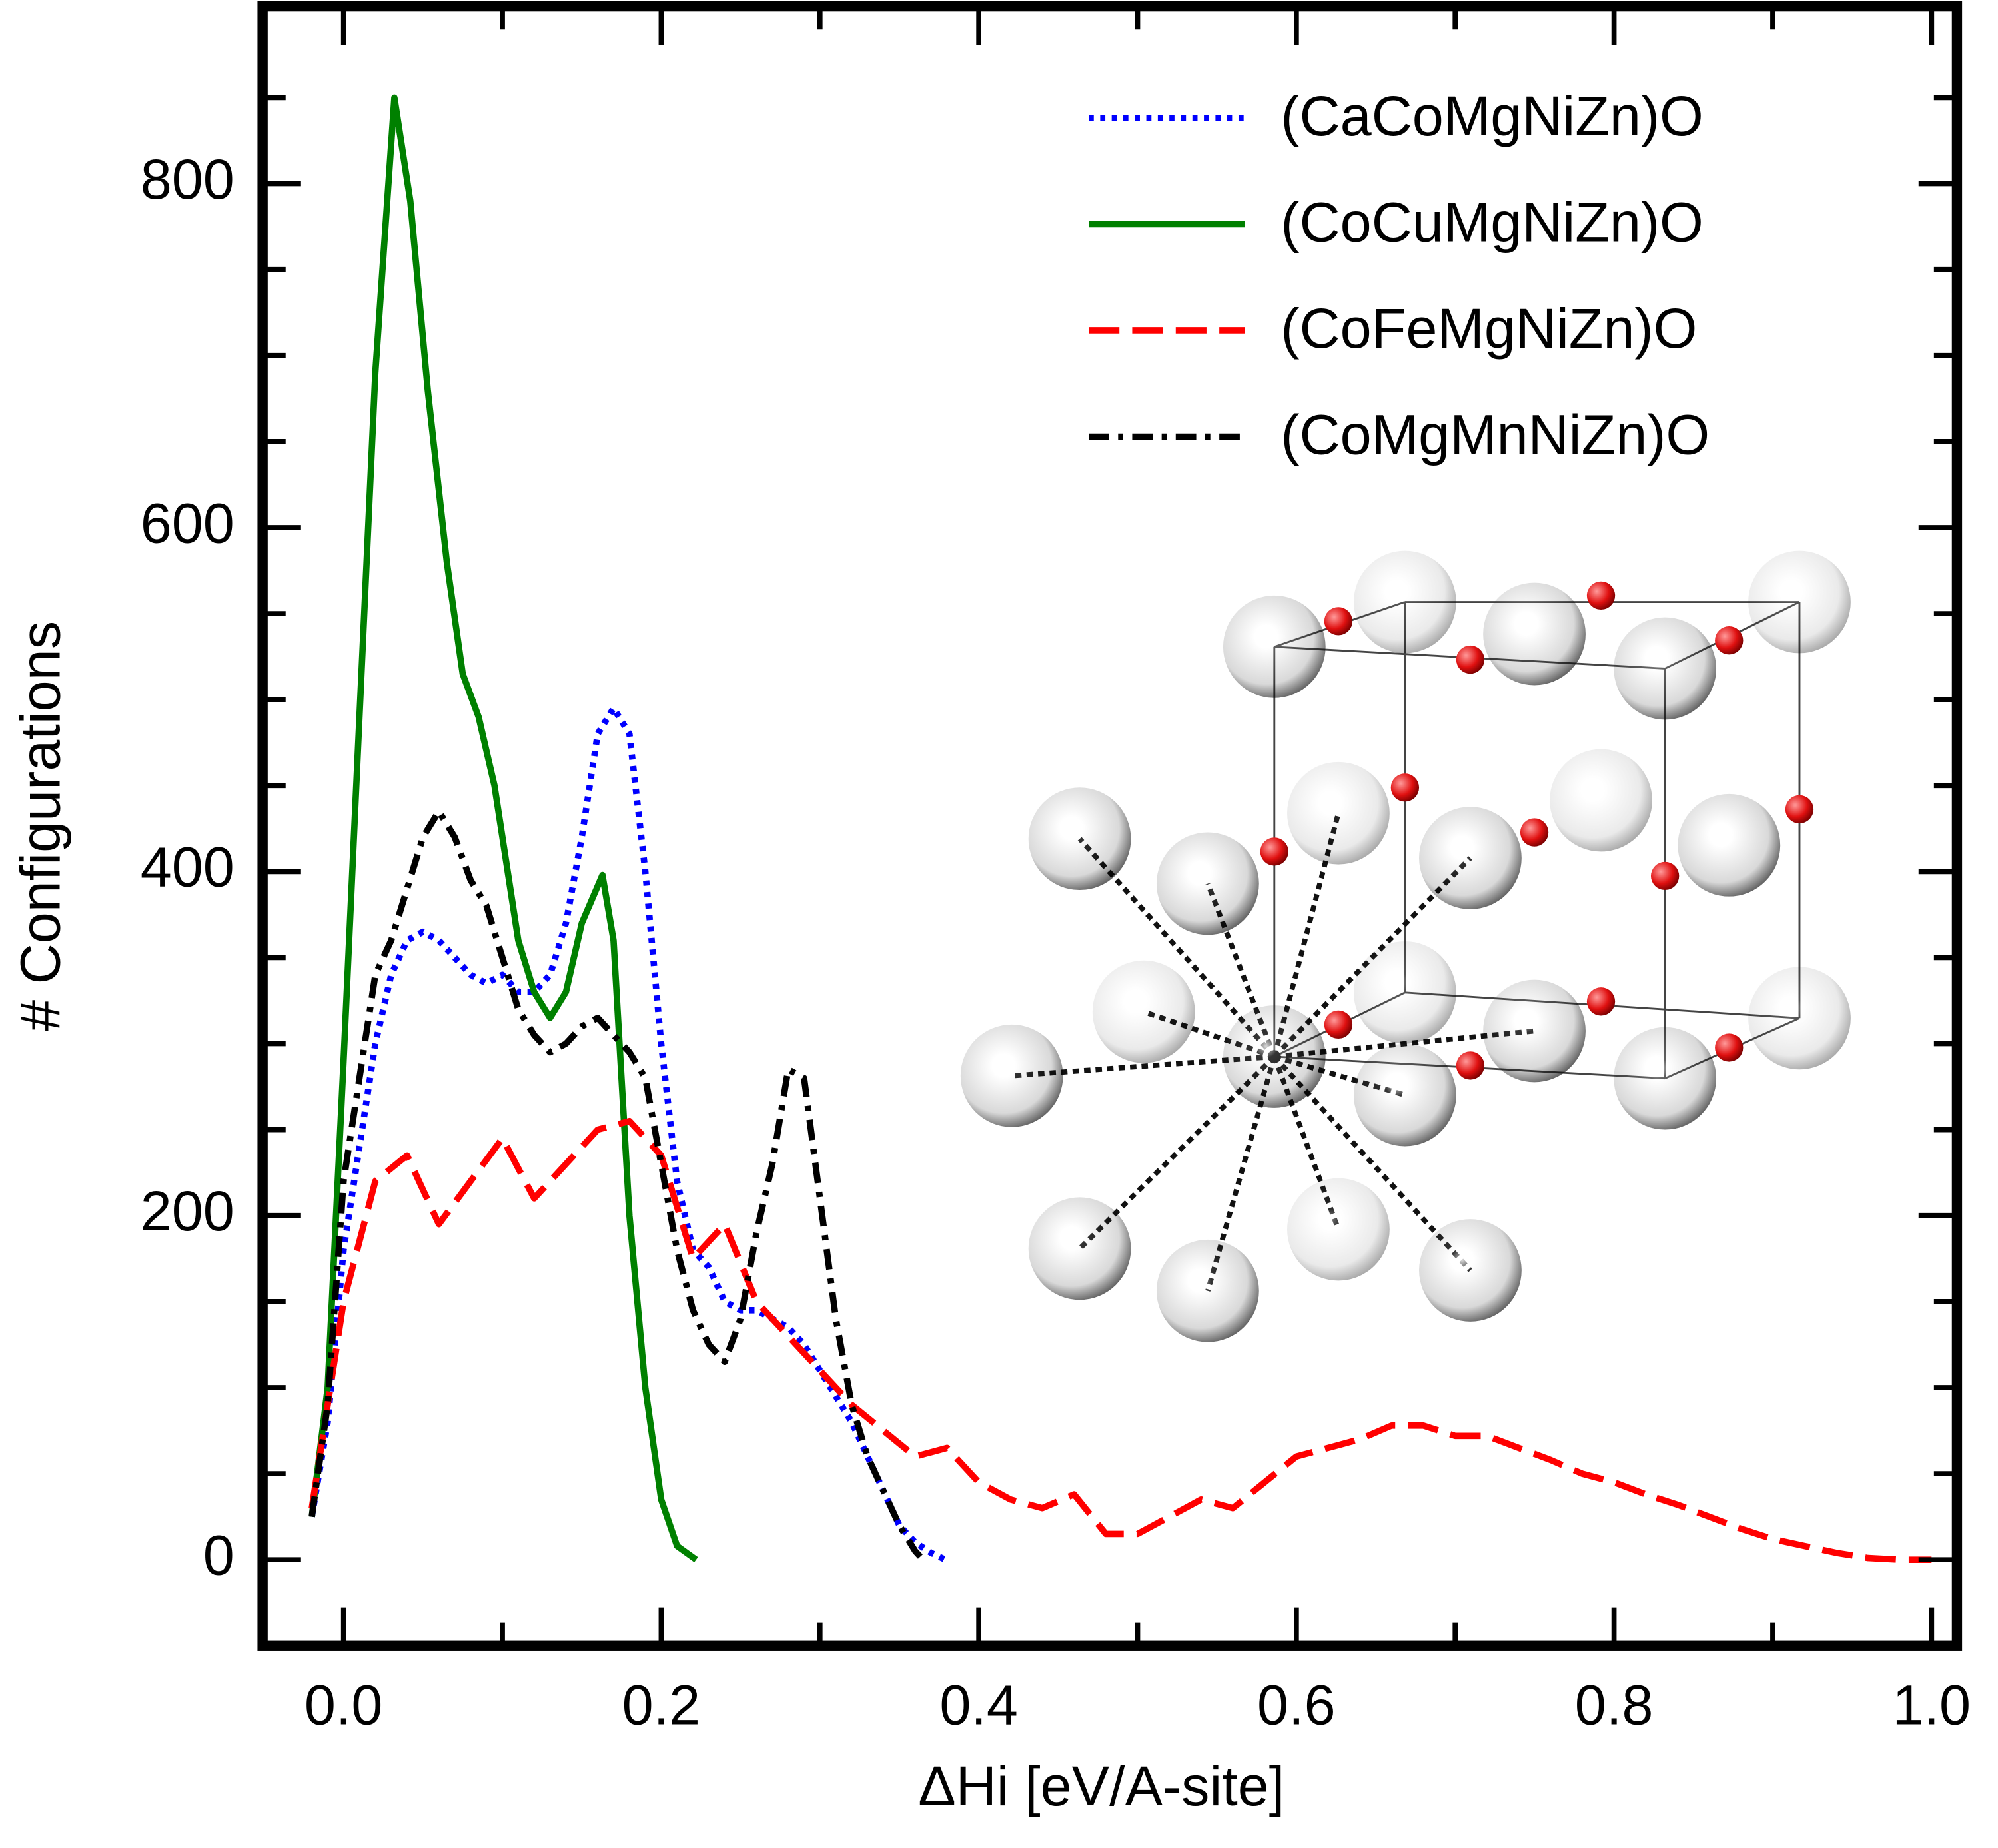 Image resolution: width=1998 pixels, height=1848 pixels. I want to click on legend-label: (CoCuMgNiZn)O, so click(1492, 222).